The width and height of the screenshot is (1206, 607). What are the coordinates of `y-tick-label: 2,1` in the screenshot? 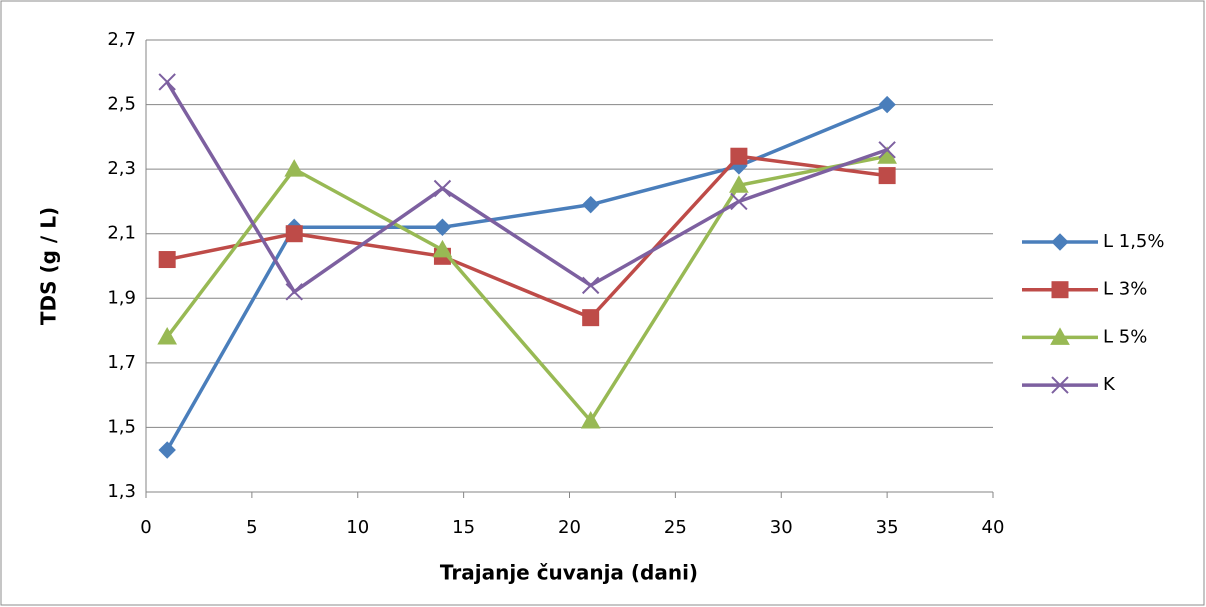 It's located at (121, 233).